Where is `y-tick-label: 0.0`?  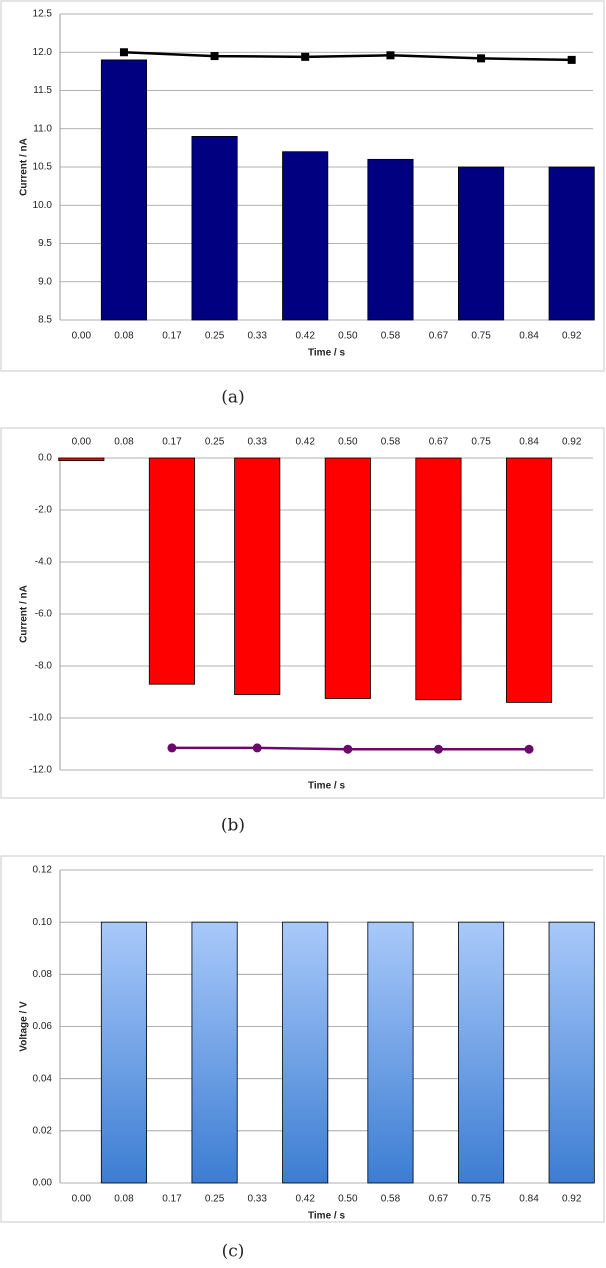
y-tick-label: 0.0 is located at coordinates (45, 458).